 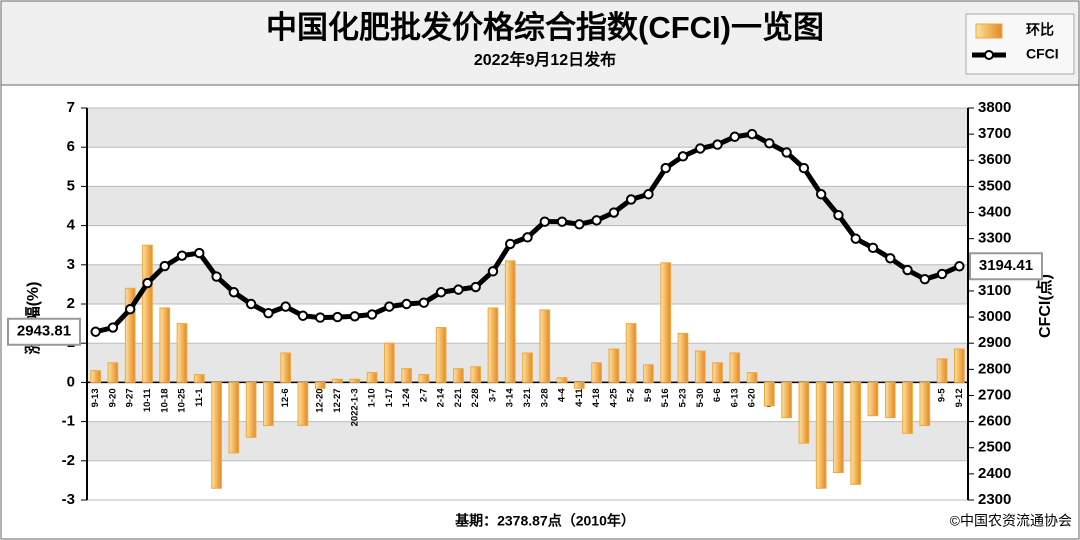 What do you see at coordinates (994, 159) in the screenshot?
I see `y2-tick-label: 3600` at bounding box center [994, 159].